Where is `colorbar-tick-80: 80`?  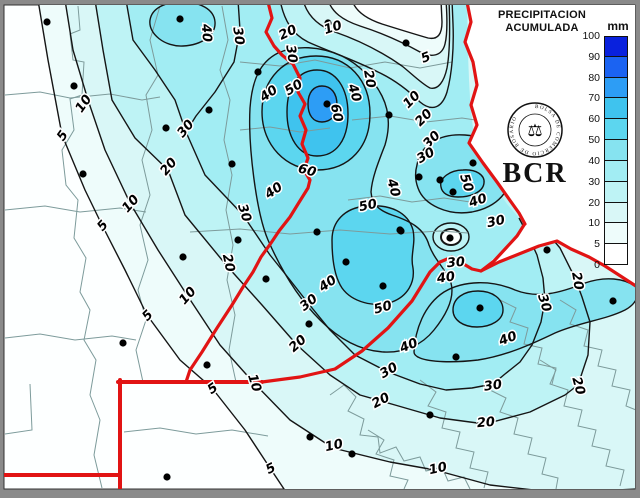
colorbar-tick-80: 80 is located at coordinates (594, 77).